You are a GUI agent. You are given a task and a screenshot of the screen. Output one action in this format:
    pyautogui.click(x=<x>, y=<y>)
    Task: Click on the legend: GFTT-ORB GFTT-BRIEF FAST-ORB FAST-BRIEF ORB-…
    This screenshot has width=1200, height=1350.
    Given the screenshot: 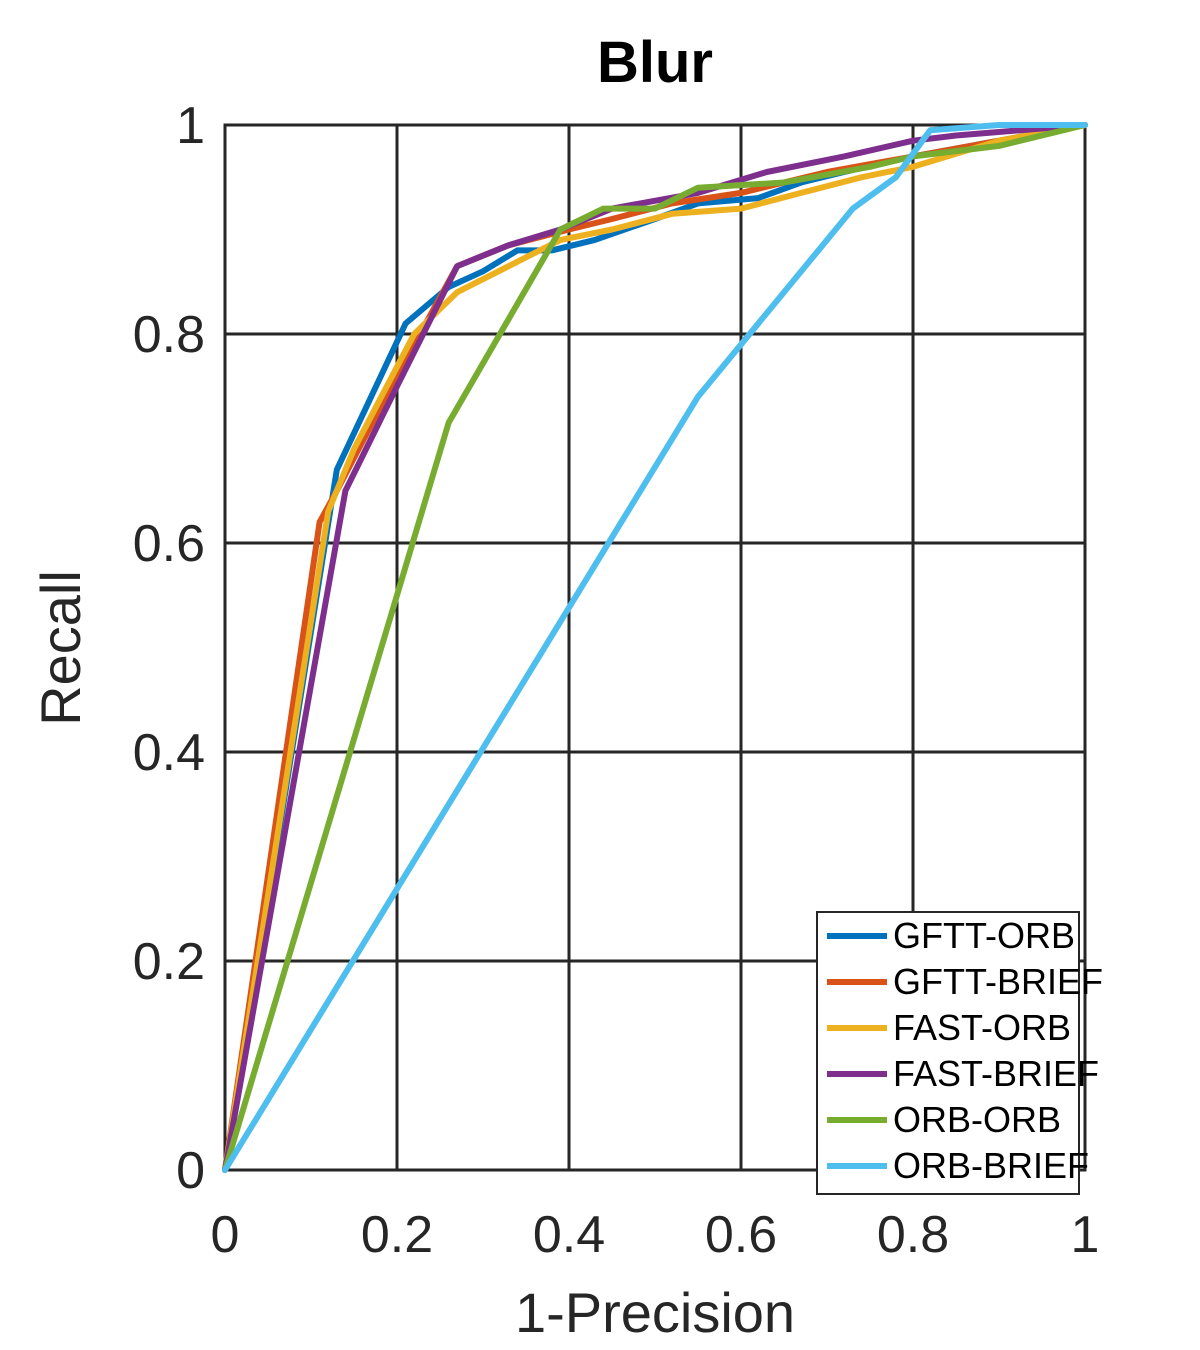 What is the action you would take?
    pyautogui.click(x=959, y=1053)
    